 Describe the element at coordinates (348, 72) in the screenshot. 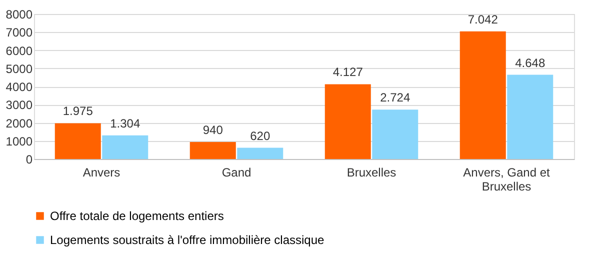

I see `data-label: 4.127` at that location.